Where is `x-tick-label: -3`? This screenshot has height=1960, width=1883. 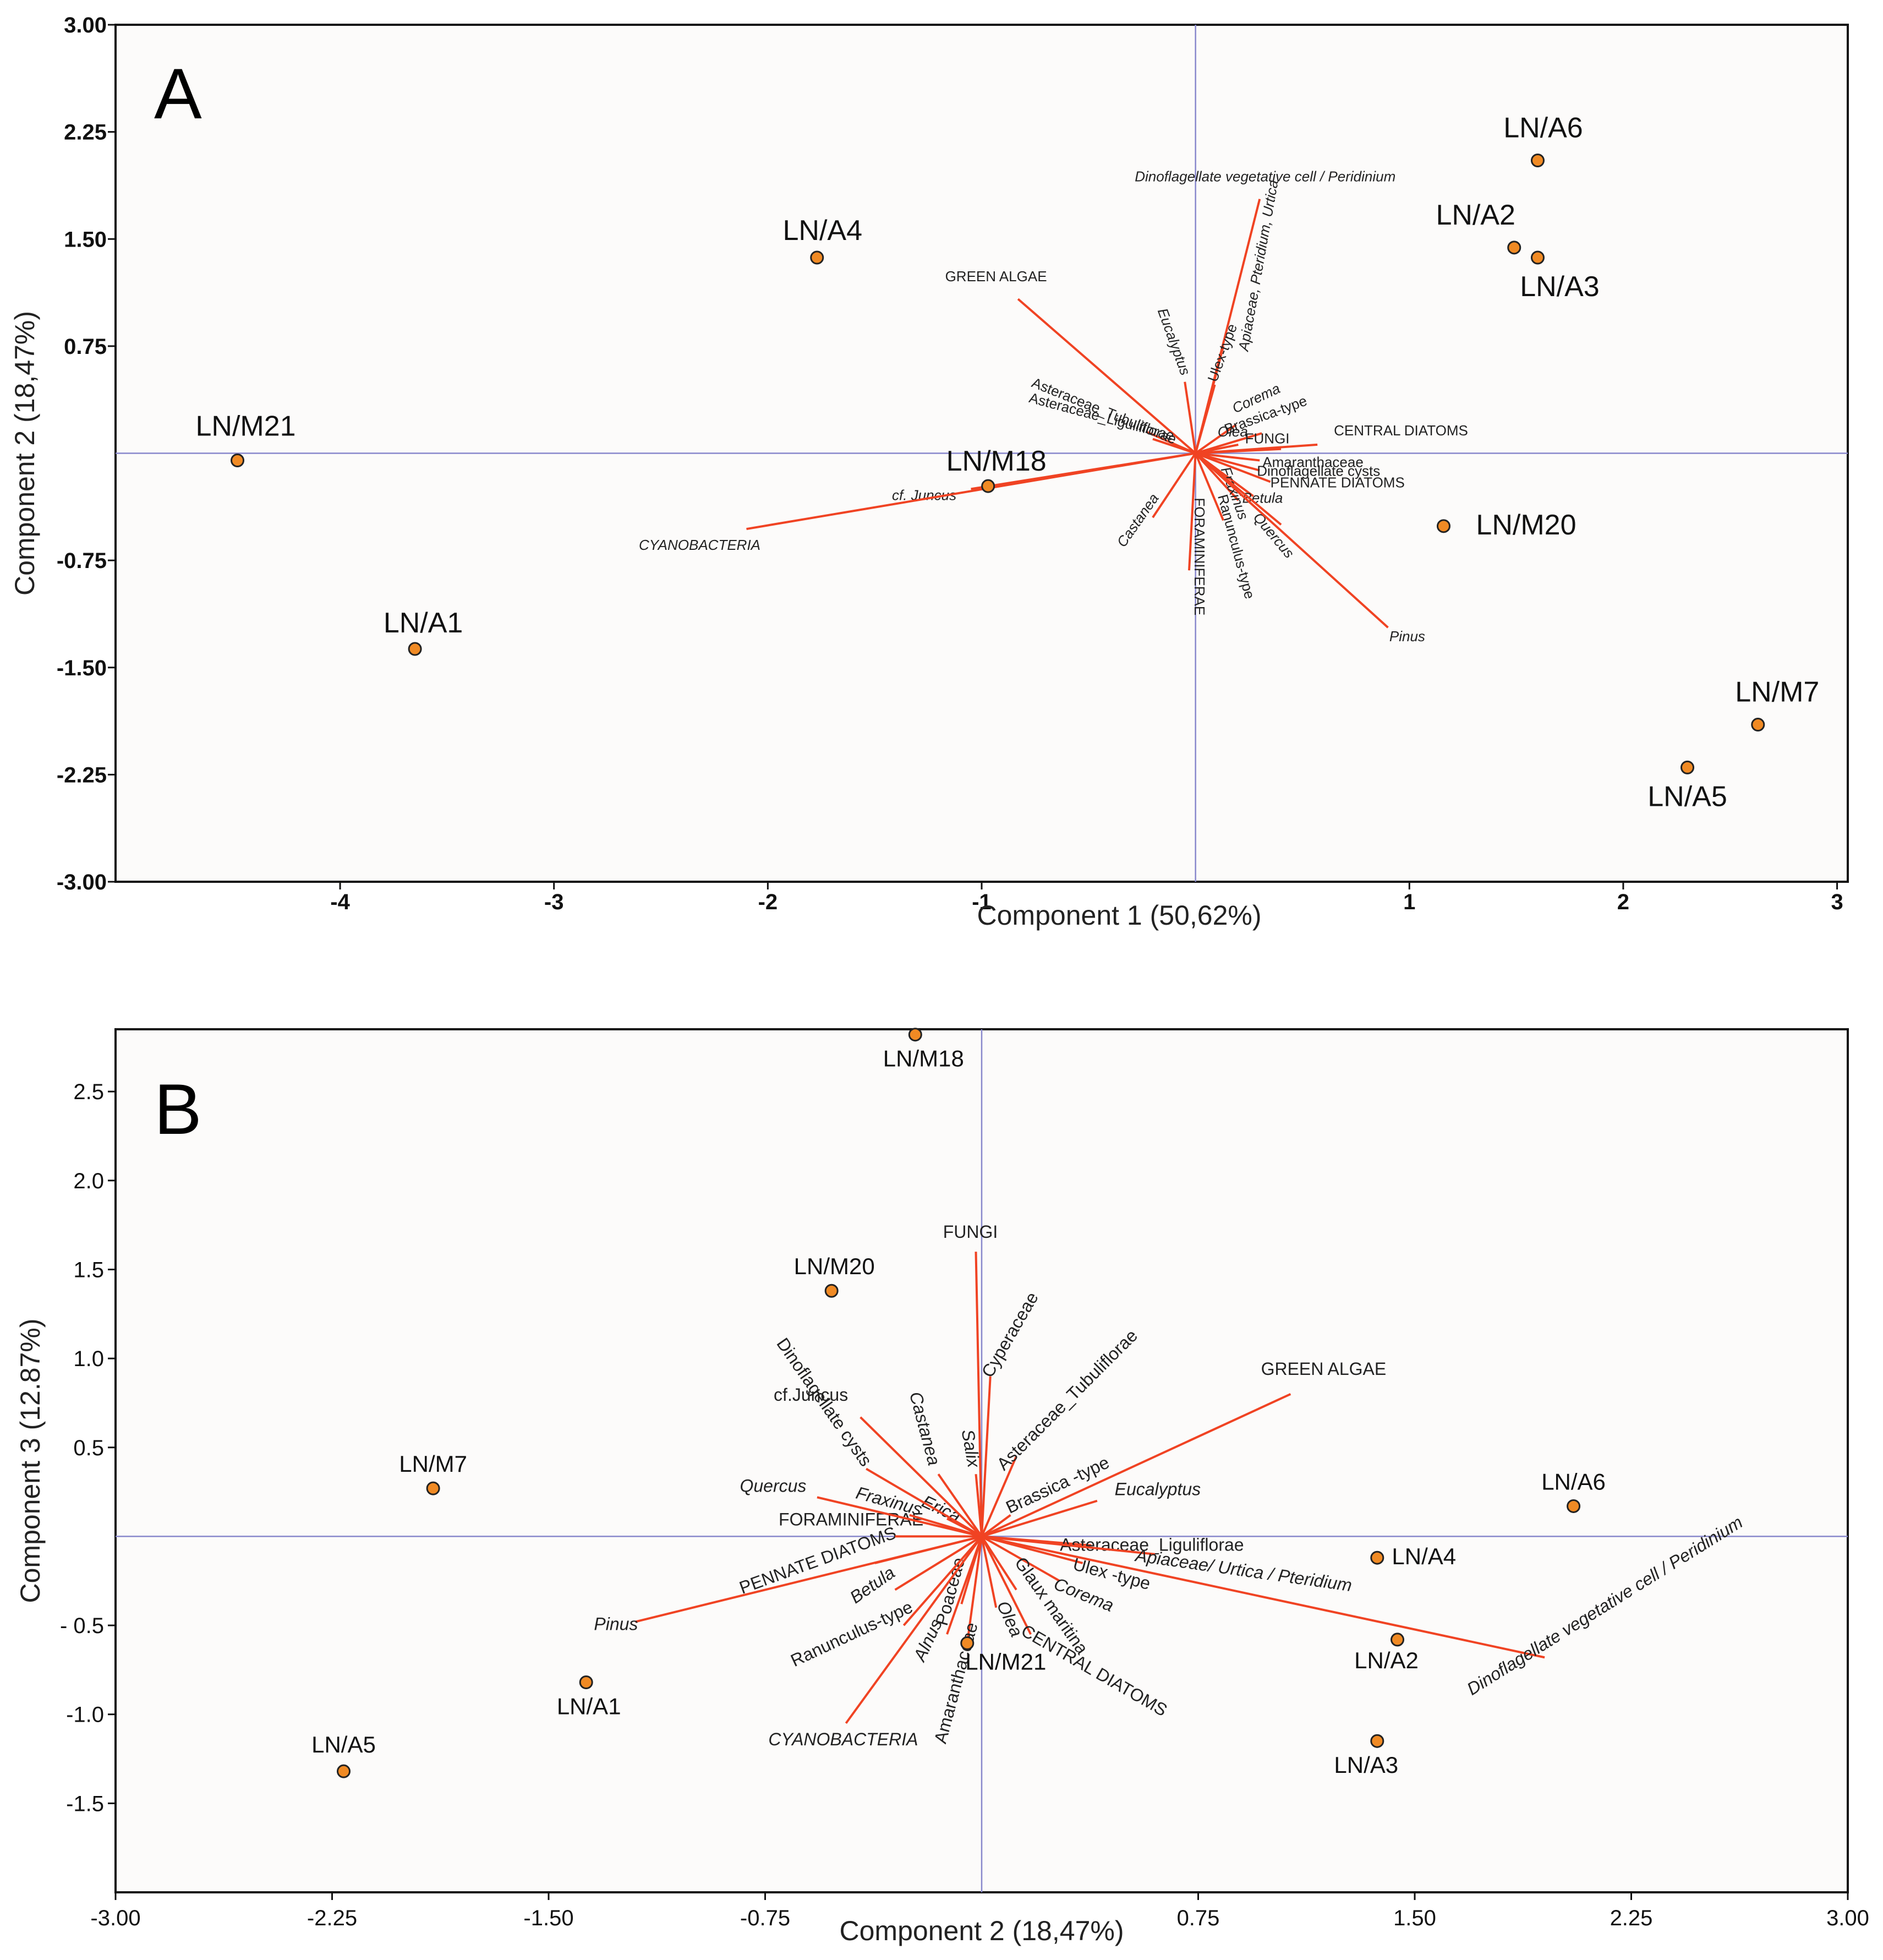 x-tick-label: -3 is located at coordinates (554, 902).